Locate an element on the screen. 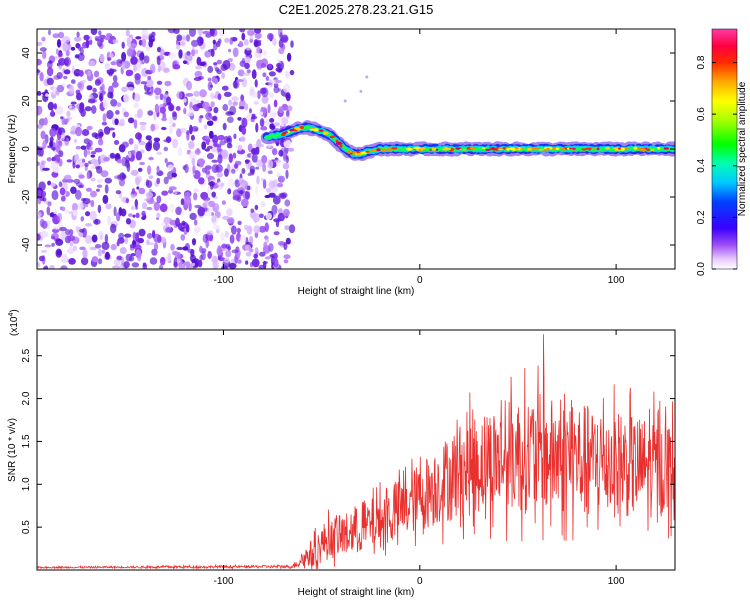  colorbar-tick-label: 0.2 is located at coordinates (701, 217).